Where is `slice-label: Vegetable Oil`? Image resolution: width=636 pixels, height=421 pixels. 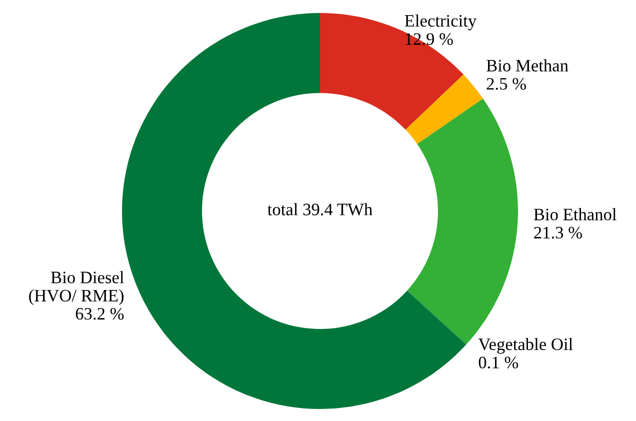
slice-label: Vegetable Oil is located at coordinates (525, 346).